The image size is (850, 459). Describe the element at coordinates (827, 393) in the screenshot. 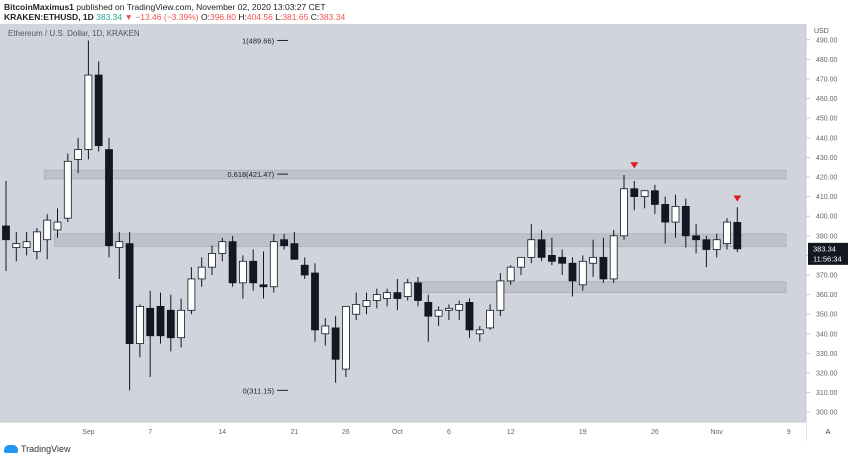

I see `price-tick-label: 310.00` at that location.